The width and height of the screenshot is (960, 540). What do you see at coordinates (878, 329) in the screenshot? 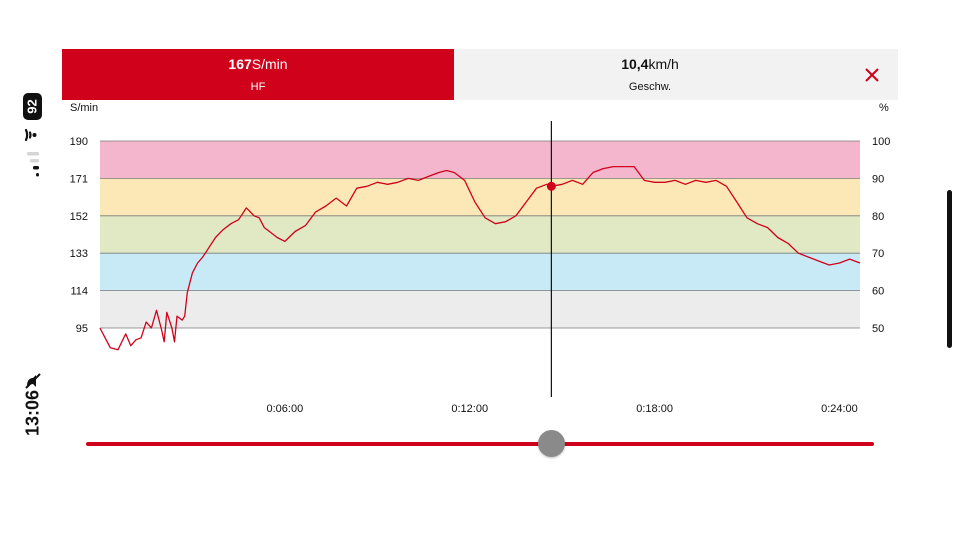
I see `y2-tick-label-5: 50` at bounding box center [878, 329].